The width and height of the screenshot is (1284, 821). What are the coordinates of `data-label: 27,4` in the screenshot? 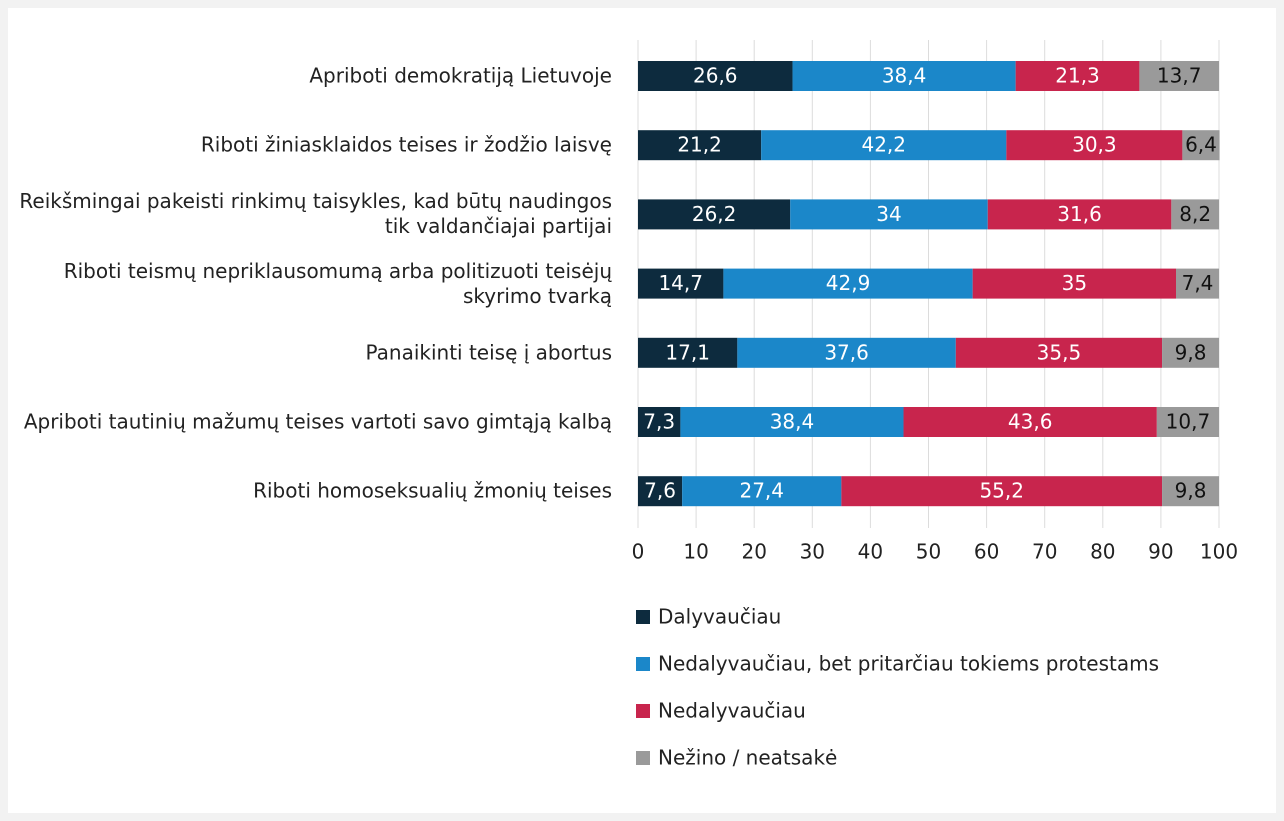 It's located at (761, 491).